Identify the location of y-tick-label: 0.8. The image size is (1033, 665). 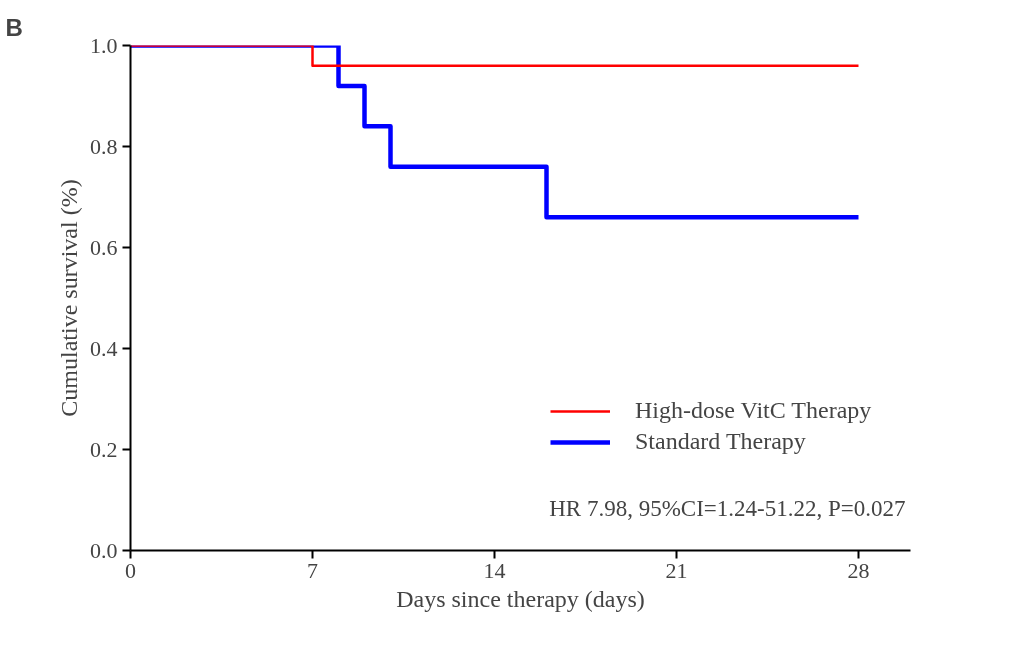
(104, 146).